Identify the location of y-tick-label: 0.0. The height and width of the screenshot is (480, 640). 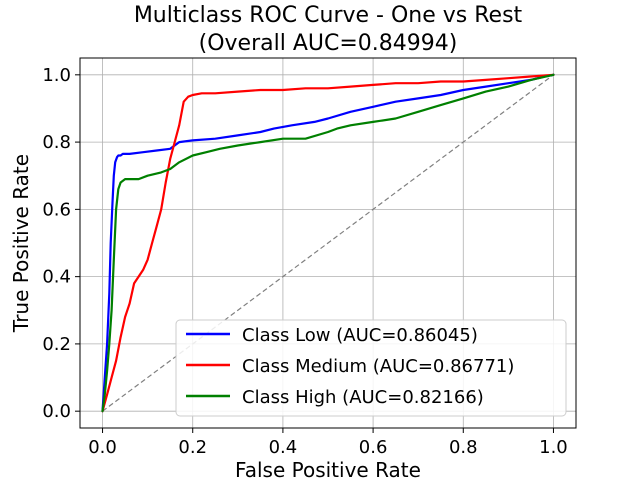
(56, 411).